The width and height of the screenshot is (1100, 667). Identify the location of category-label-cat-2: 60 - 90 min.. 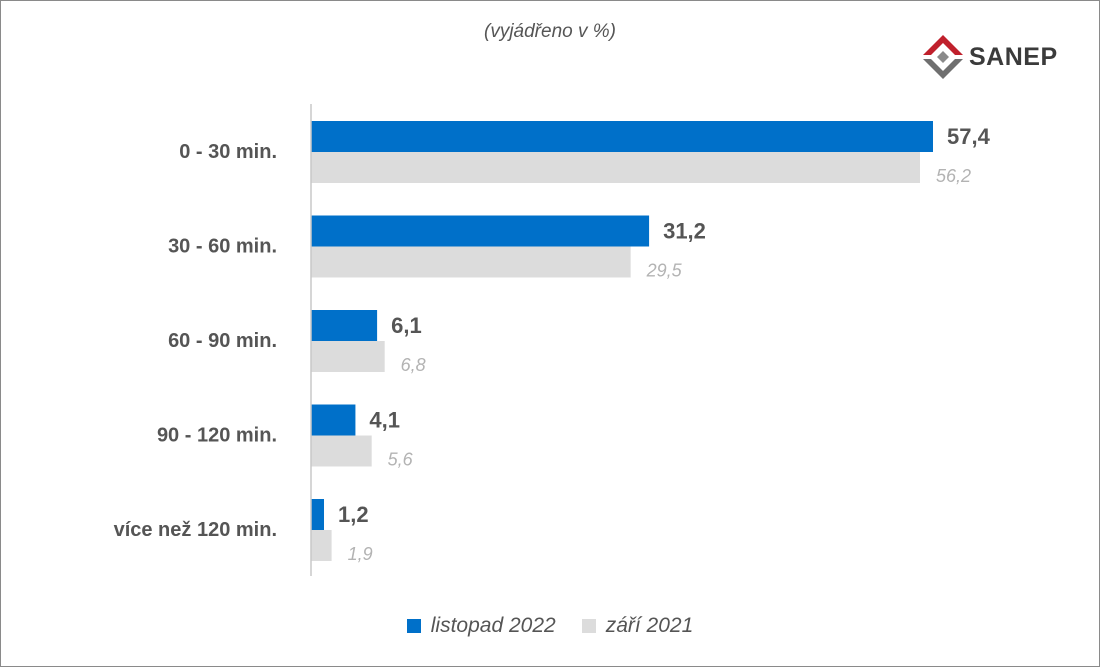
(222, 341).